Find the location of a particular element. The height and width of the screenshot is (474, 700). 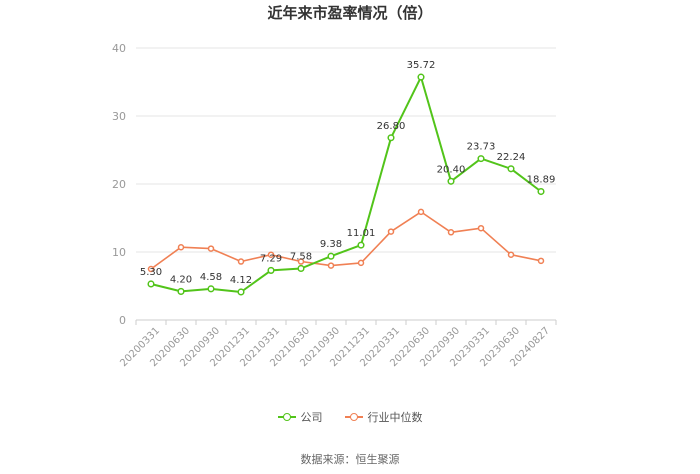

legend: 公司 行业中位数 is located at coordinates (350, 417).